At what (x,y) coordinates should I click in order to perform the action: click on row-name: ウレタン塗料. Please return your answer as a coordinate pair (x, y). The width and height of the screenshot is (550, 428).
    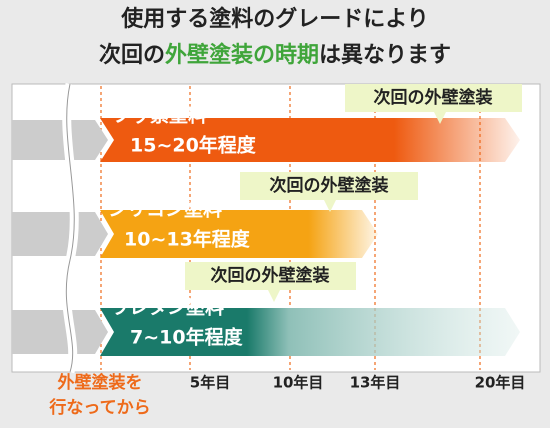
    Looking at the image, I should click on (167, 307).